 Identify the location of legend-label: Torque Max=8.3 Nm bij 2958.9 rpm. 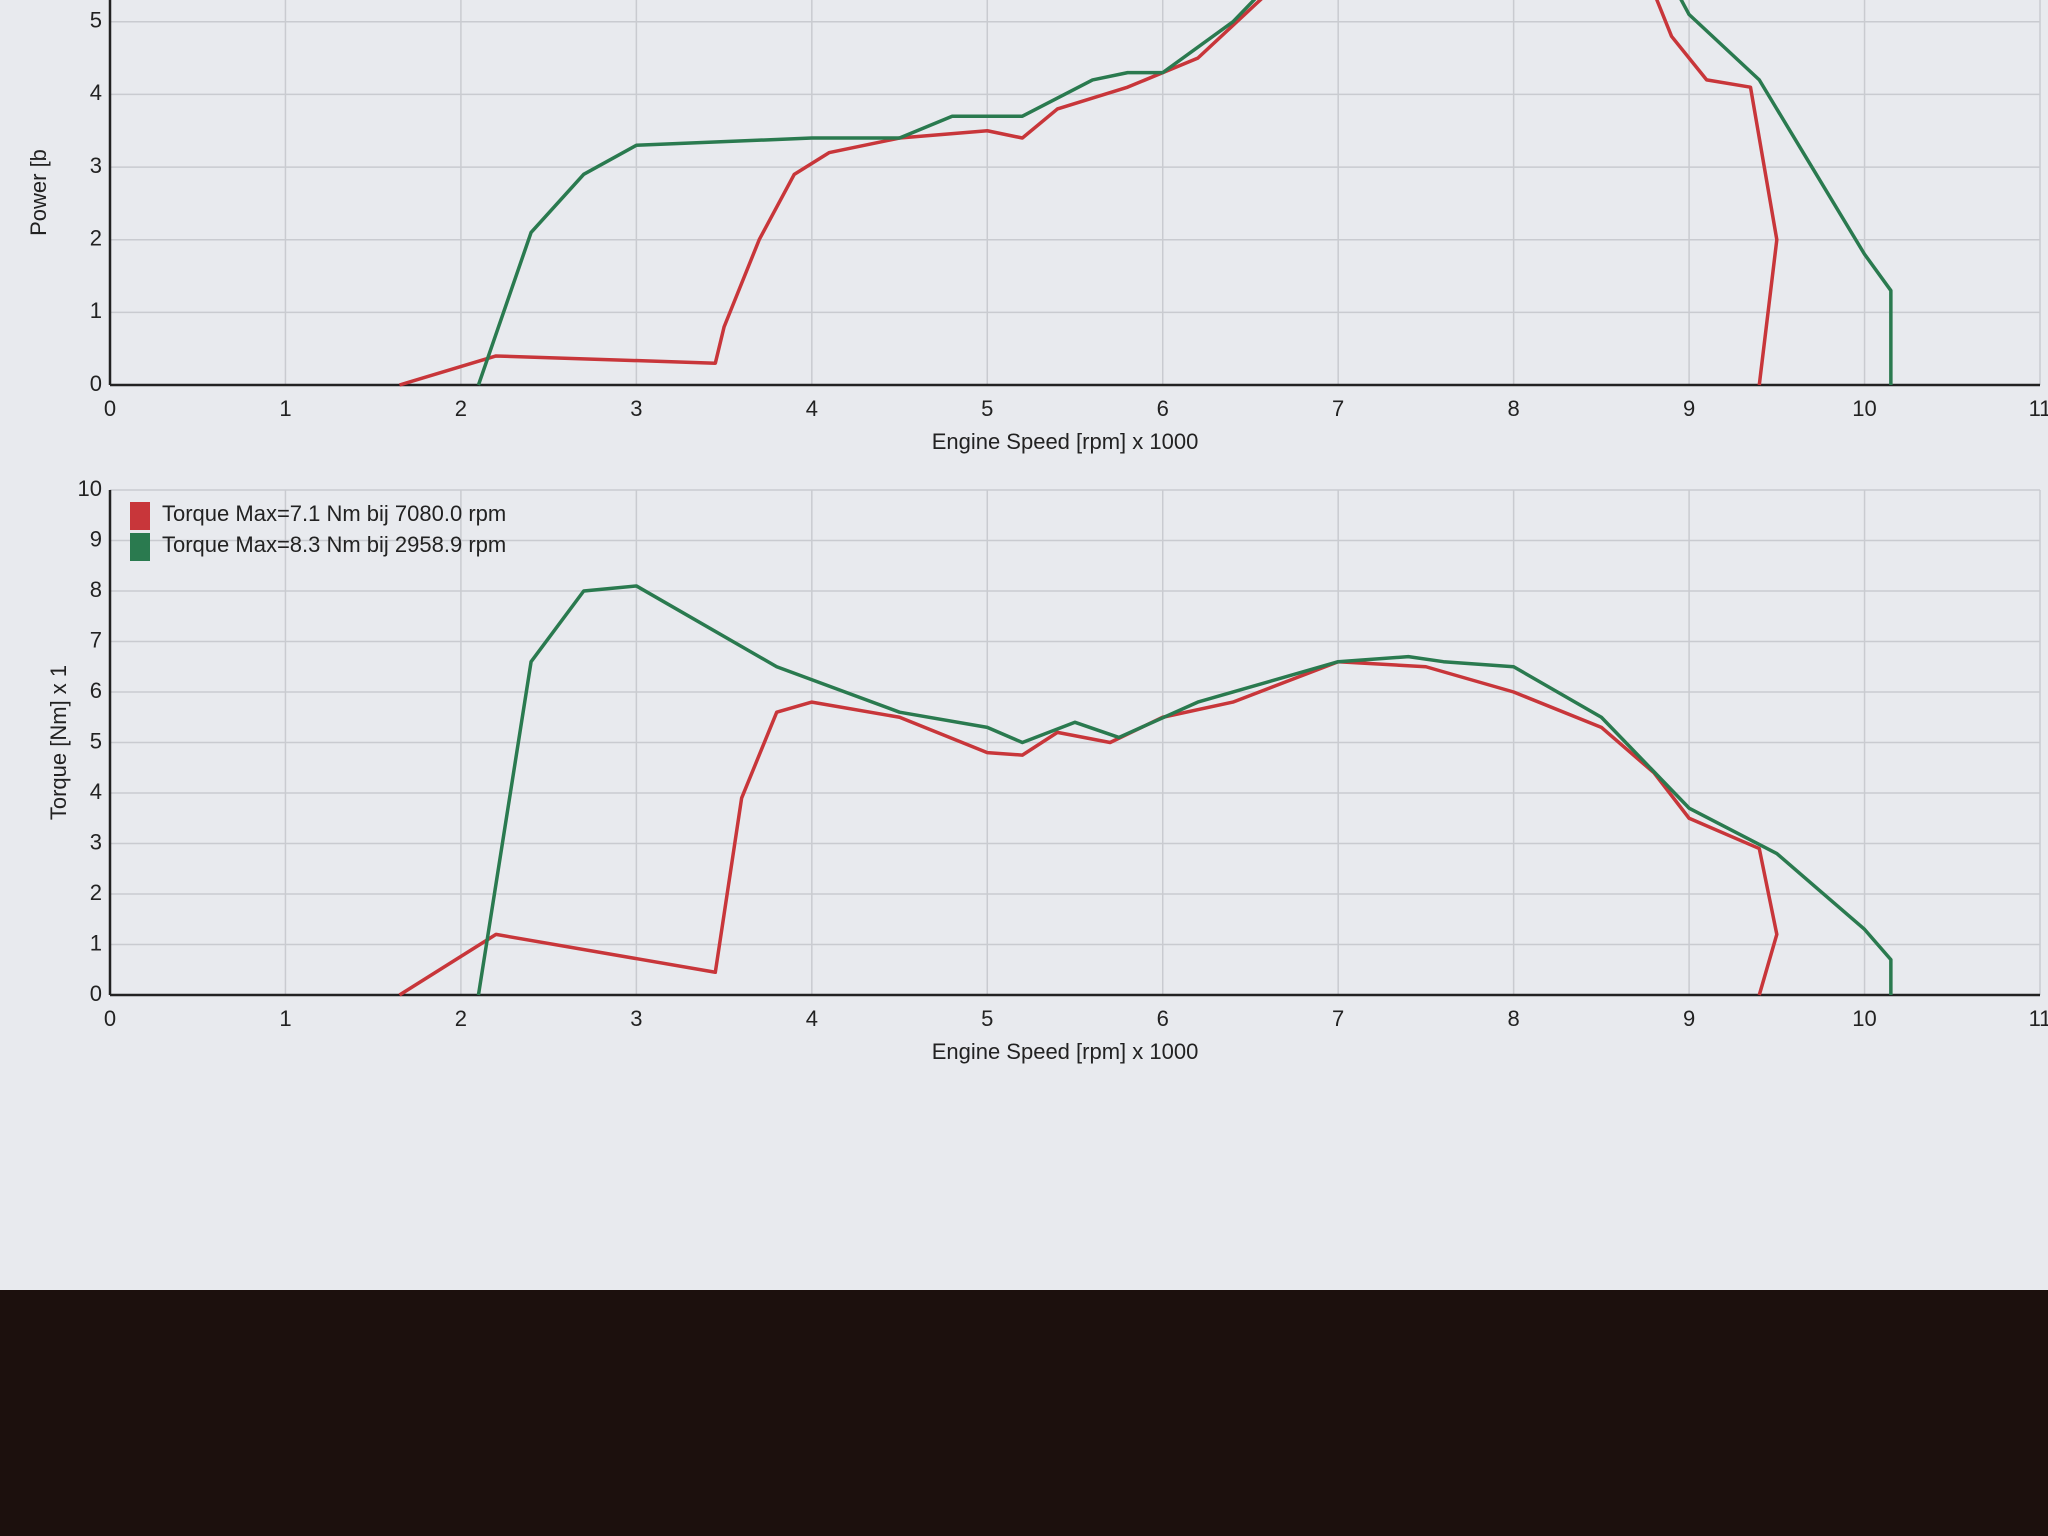
(334, 544).